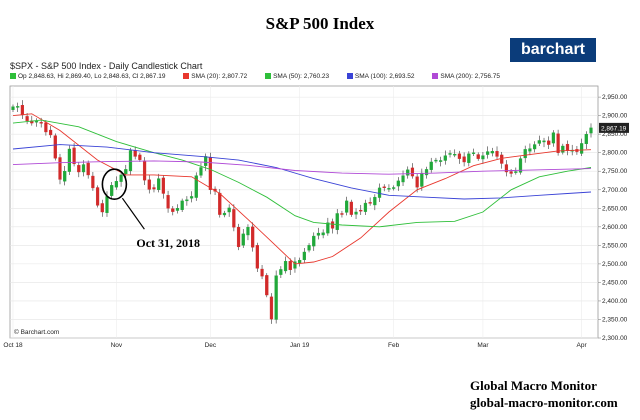  Describe the element at coordinates (300, 345) in the screenshot. I see `x-tick-label: Jan 19` at that location.